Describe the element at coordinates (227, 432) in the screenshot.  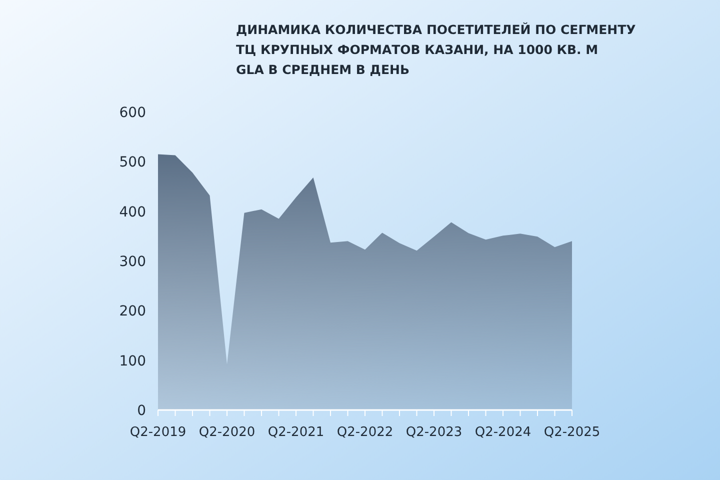
I see `x-tick-label: Q2-2020` at that location.